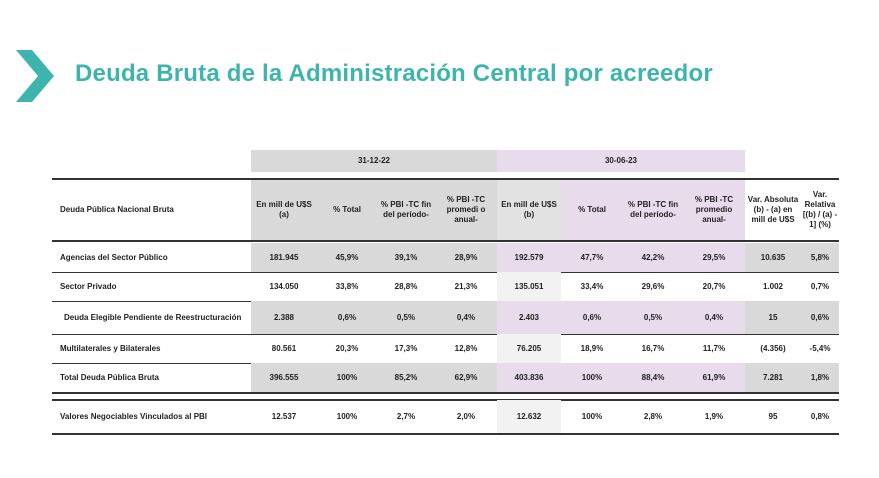 Image resolution: width=879 pixels, height=478 pixels. Describe the element at coordinates (773, 416) in the screenshot. I see `table-cell: 95` at that location.